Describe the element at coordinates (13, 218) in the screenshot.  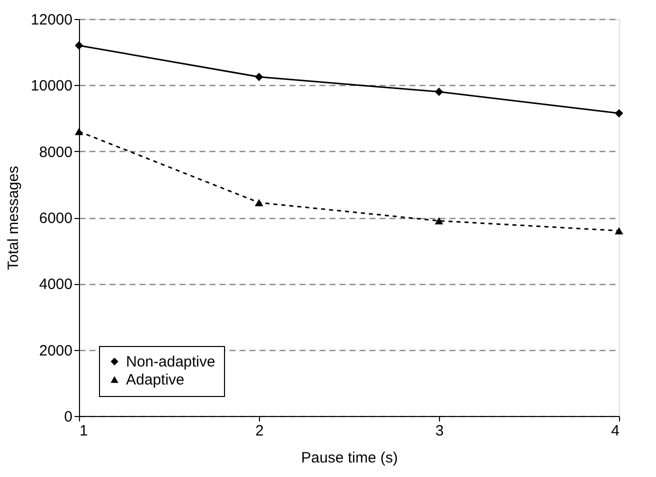
I see `y-axis-title: Total messages` at that location.